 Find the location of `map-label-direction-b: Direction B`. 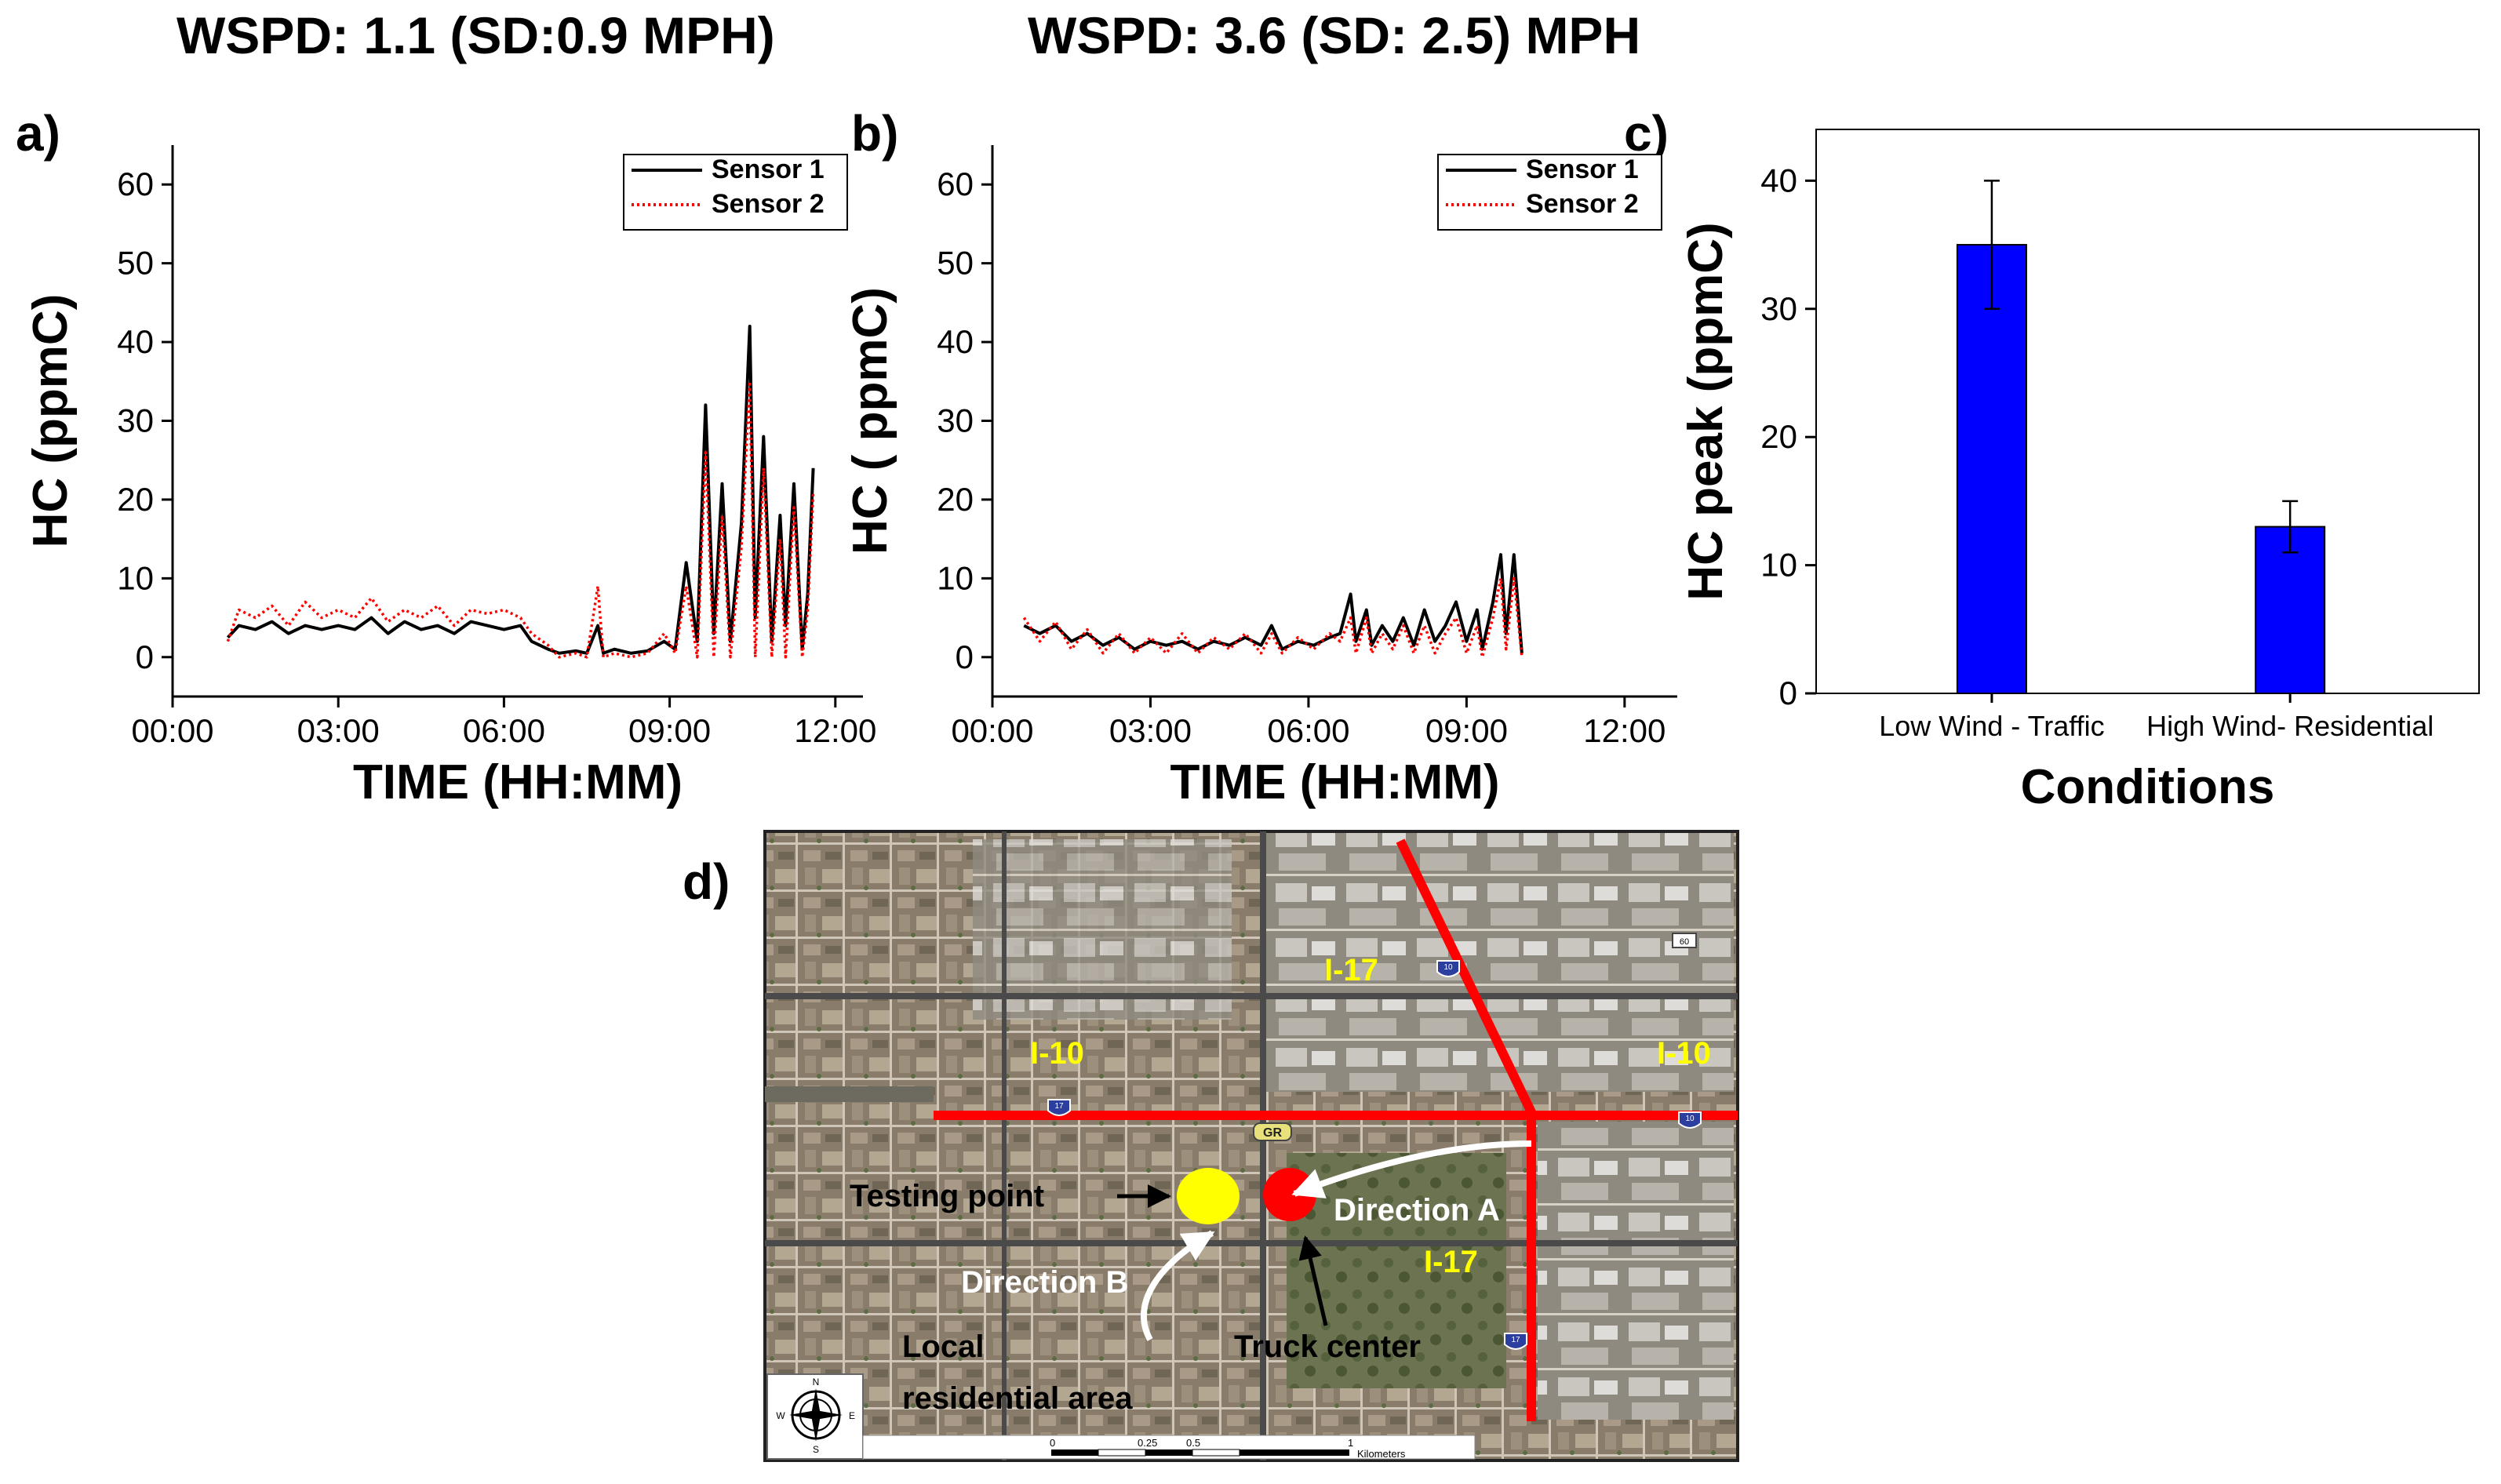

map-label-direction-b: Direction B is located at coordinates (1044, 1282).